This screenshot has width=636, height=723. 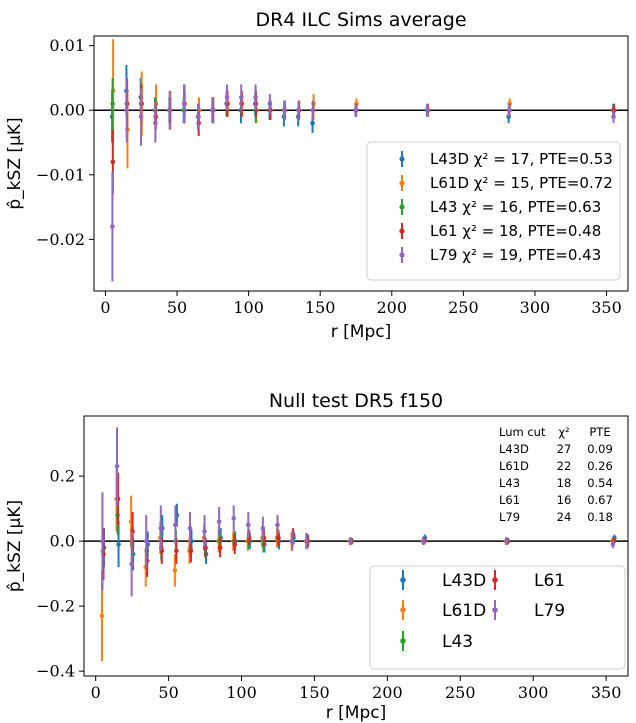 What do you see at coordinates (497, 617) in the screenshot?
I see `legend-box` at bounding box center [497, 617].